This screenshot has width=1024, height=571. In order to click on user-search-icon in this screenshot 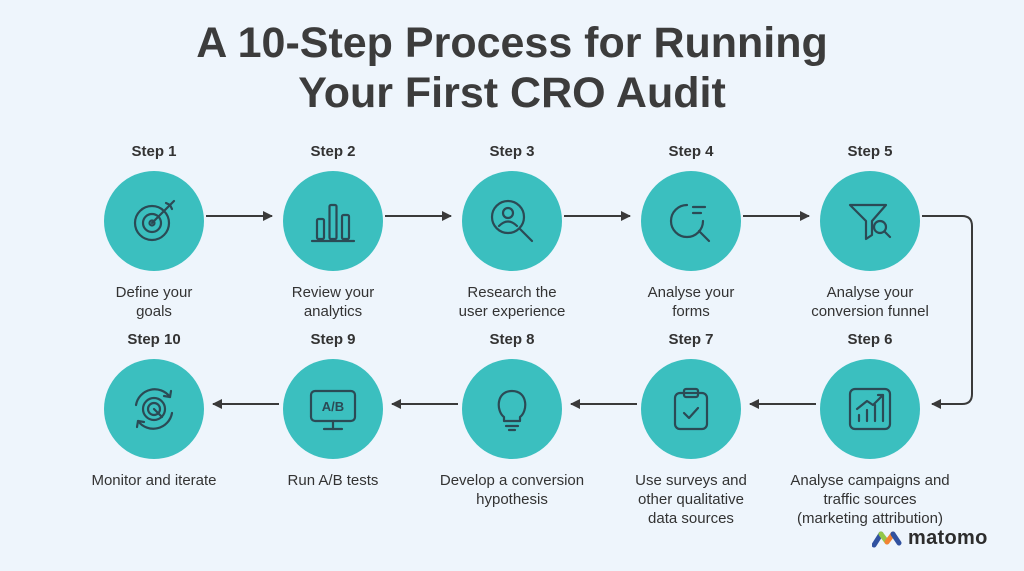, I will do `click(512, 221)`.